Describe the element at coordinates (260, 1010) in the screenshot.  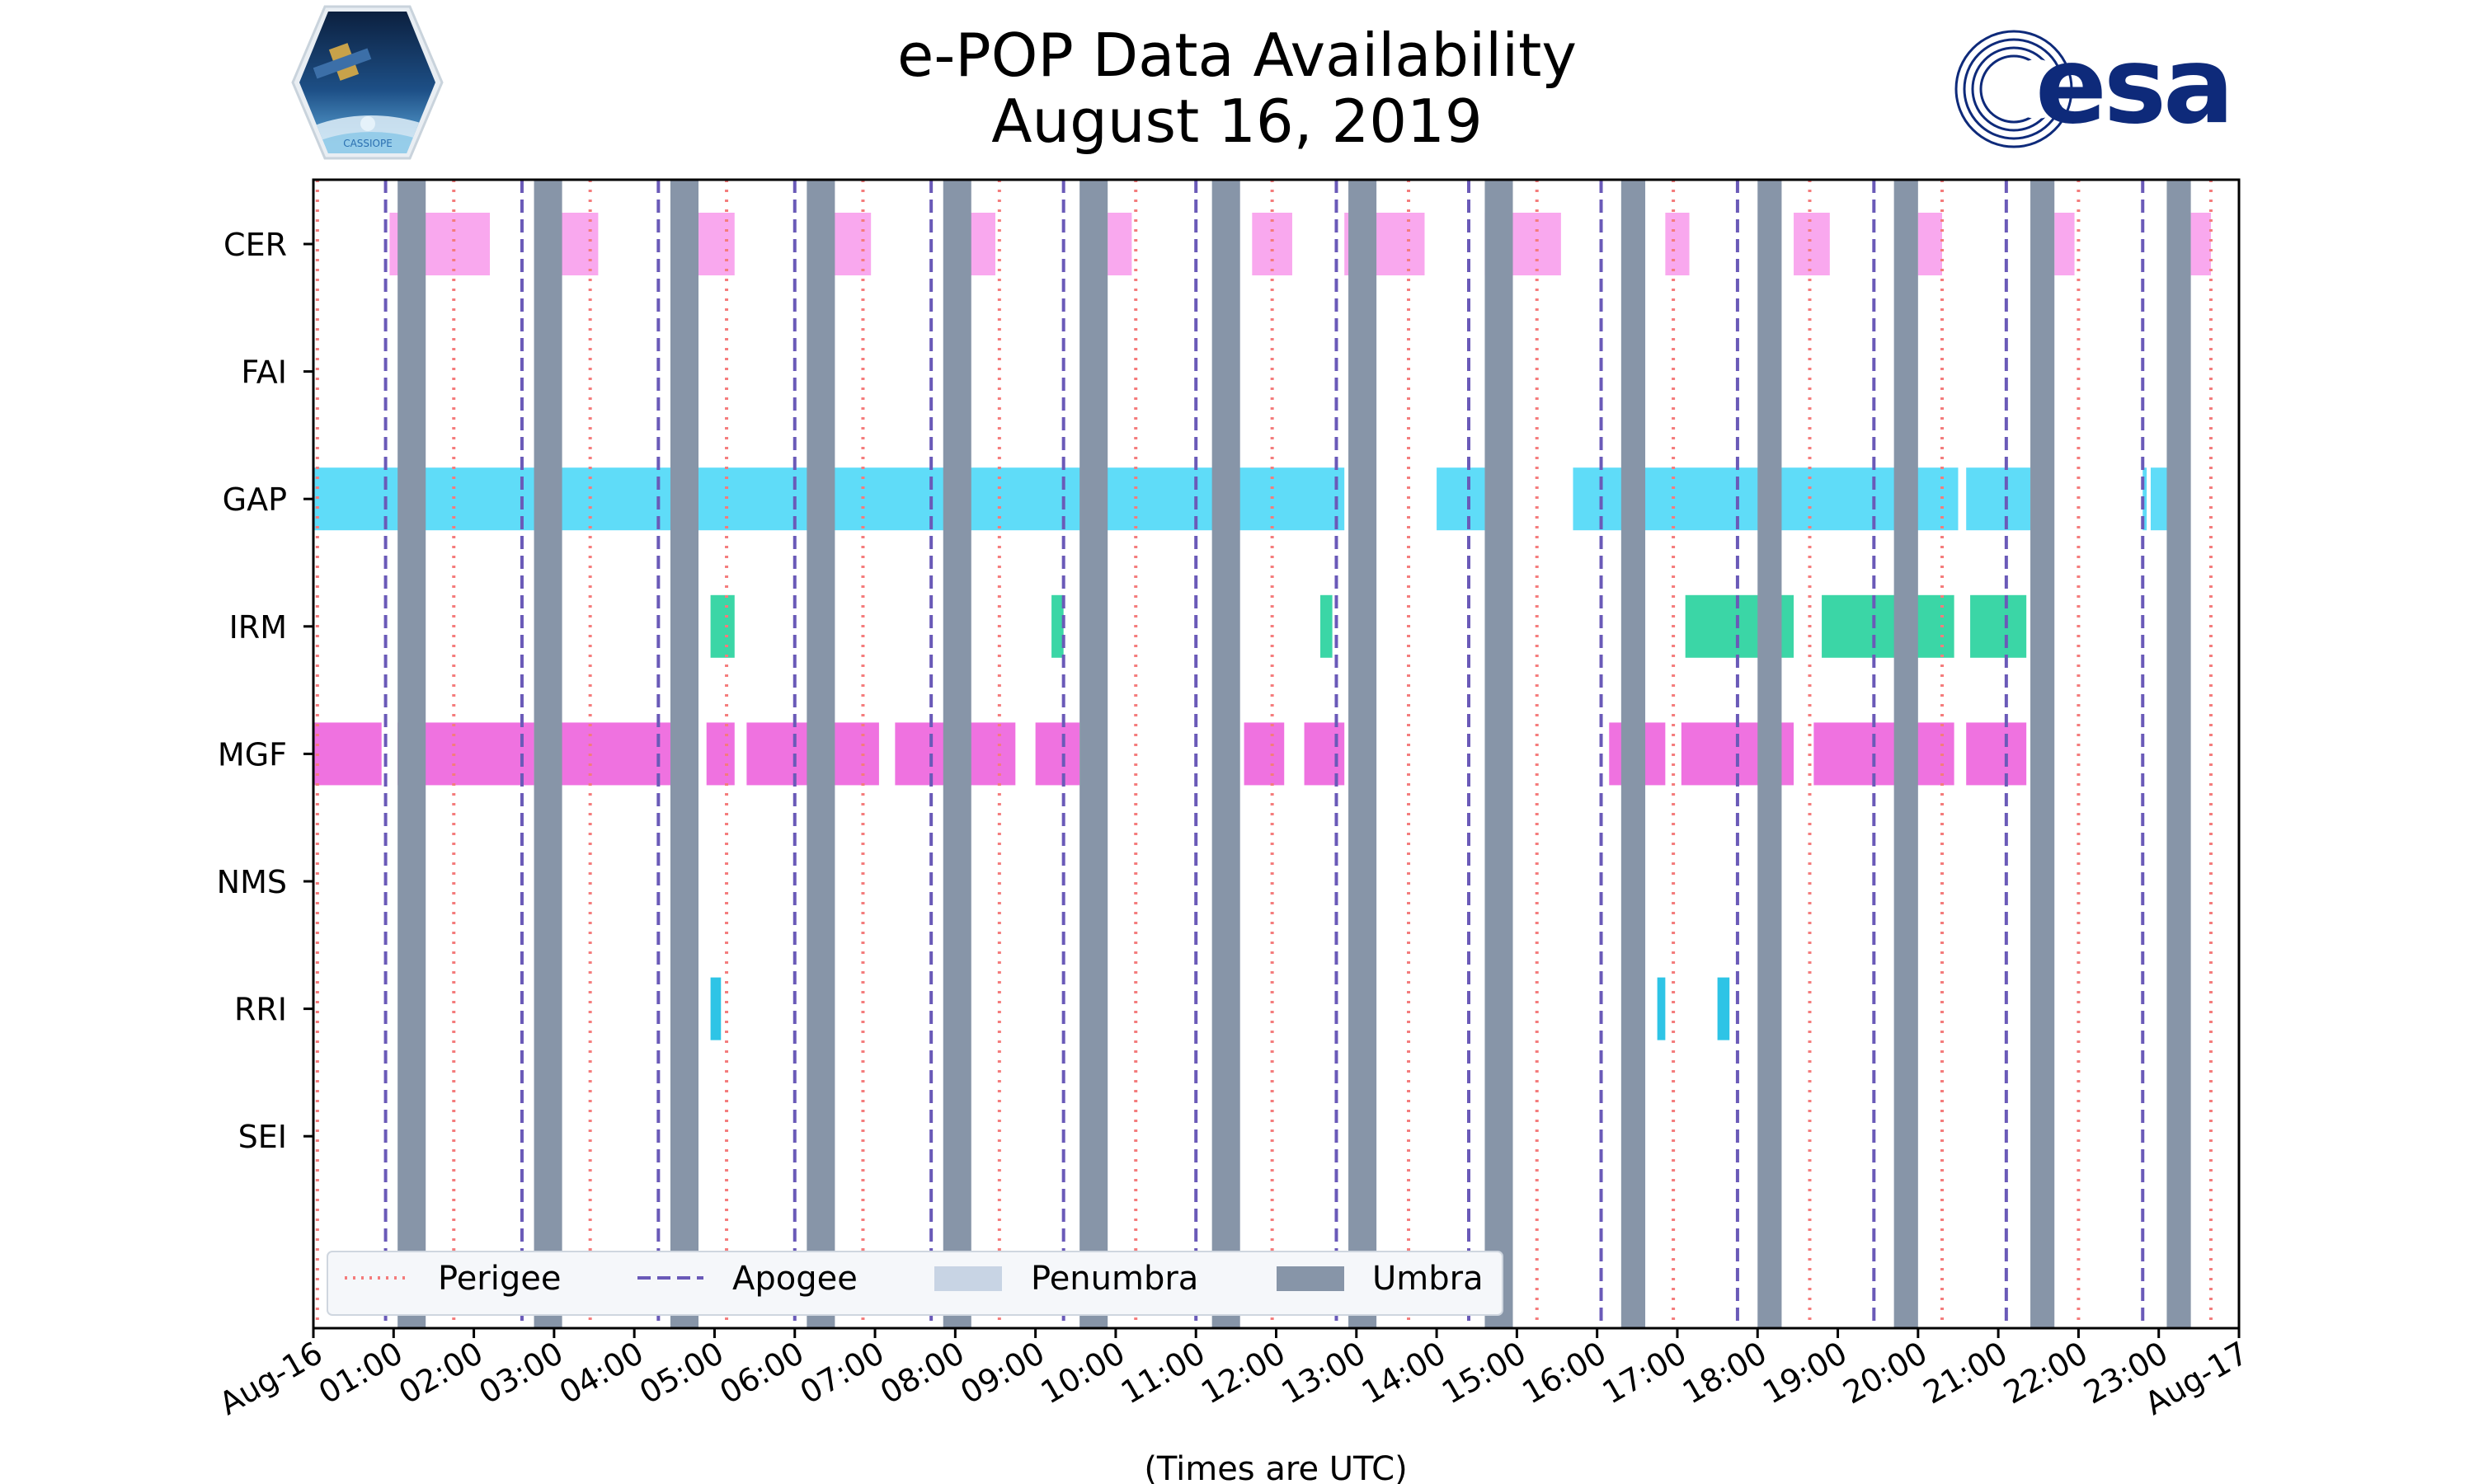
I see `y-tick-label-rri: RRI` at that location.